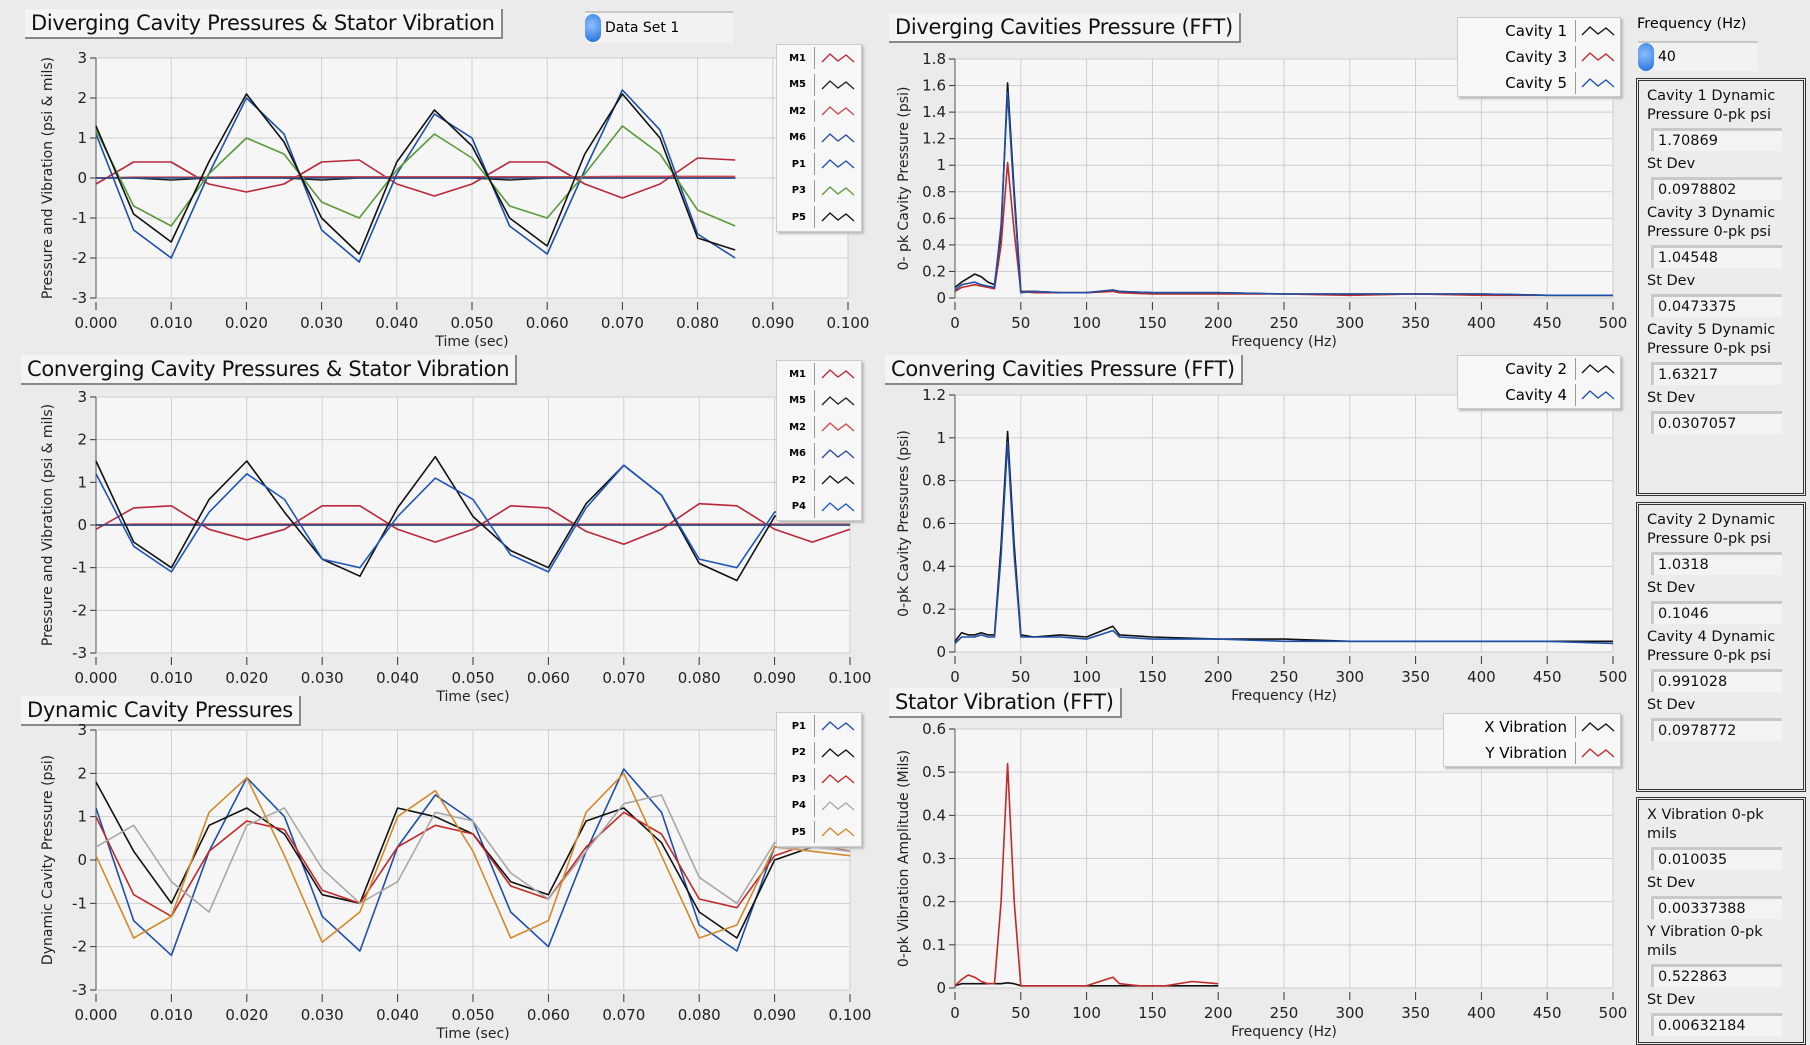 The image size is (1810, 1045). What do you see at coordinates (82, 525) in the screenshot?
I see `y-tick-label: 0` at bounding box center [82, 525].